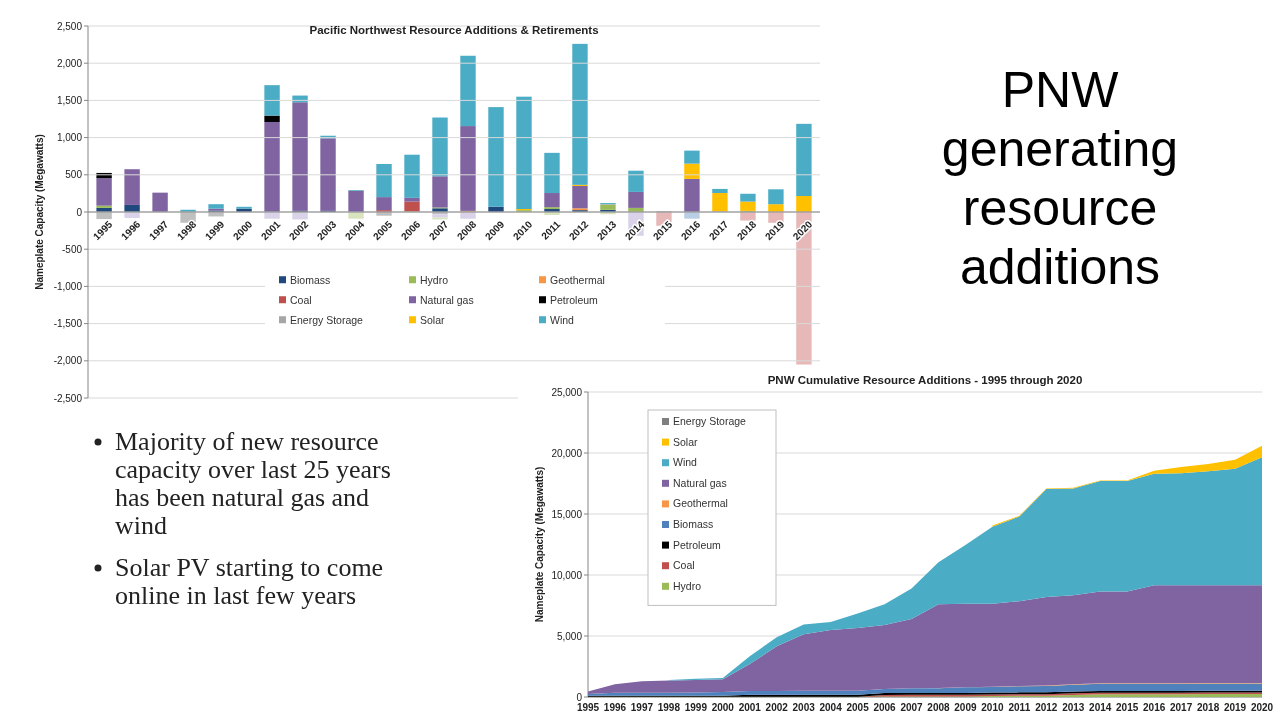 This screenshot has height=724, width=1277. I want to click on x-tick-label: 2010, so click(992, 707).